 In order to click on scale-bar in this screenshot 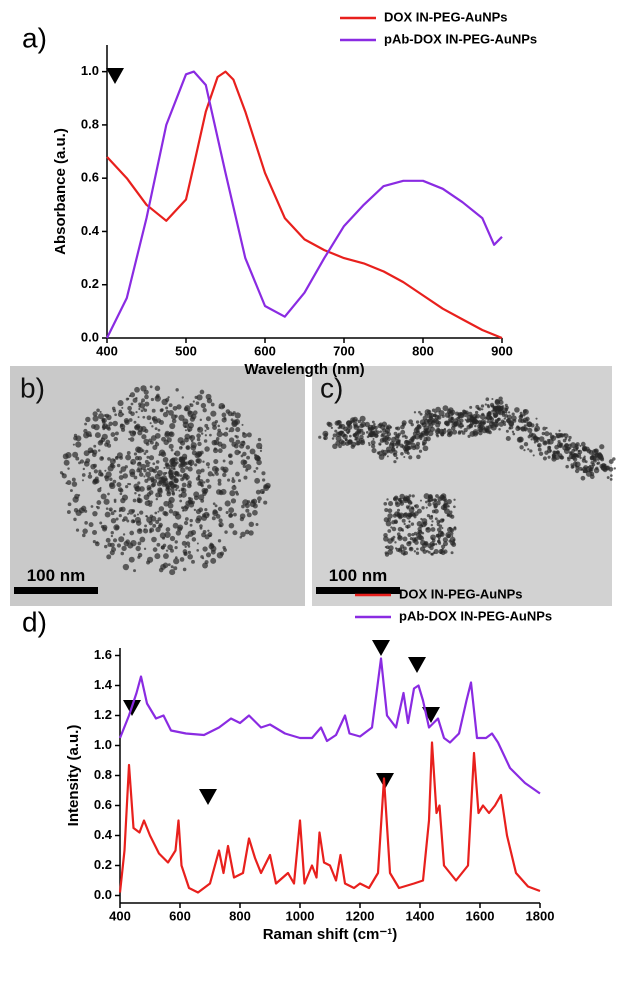, I will do `click(56, 590)`.